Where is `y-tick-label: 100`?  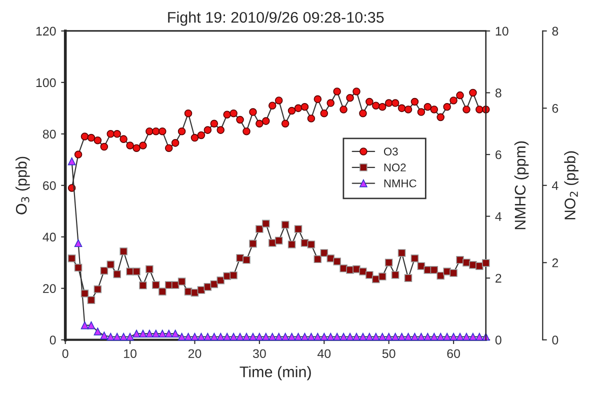 y-tick-label: 100 is located at coordinates (46, 83).